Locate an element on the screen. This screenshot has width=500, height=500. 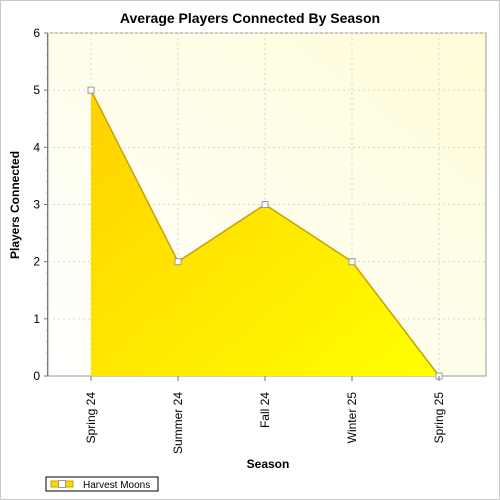
x-tick-label: Spring 24 is located at coordinates (91, 418).